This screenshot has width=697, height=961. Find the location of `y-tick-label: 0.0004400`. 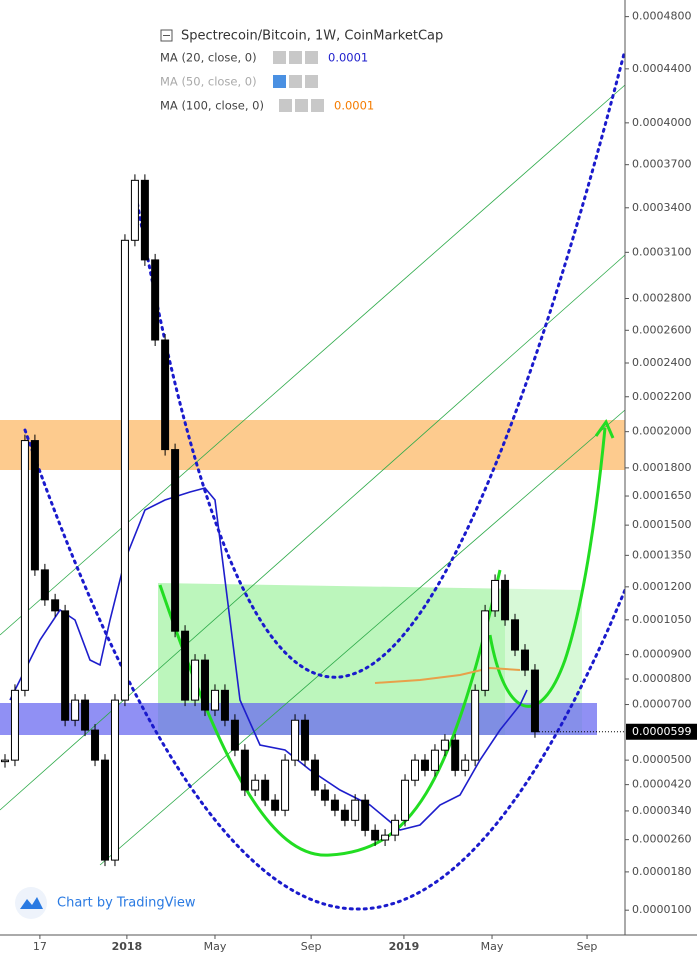

y-tick-label: 0.0004400 is located at coordinates (662, 68).